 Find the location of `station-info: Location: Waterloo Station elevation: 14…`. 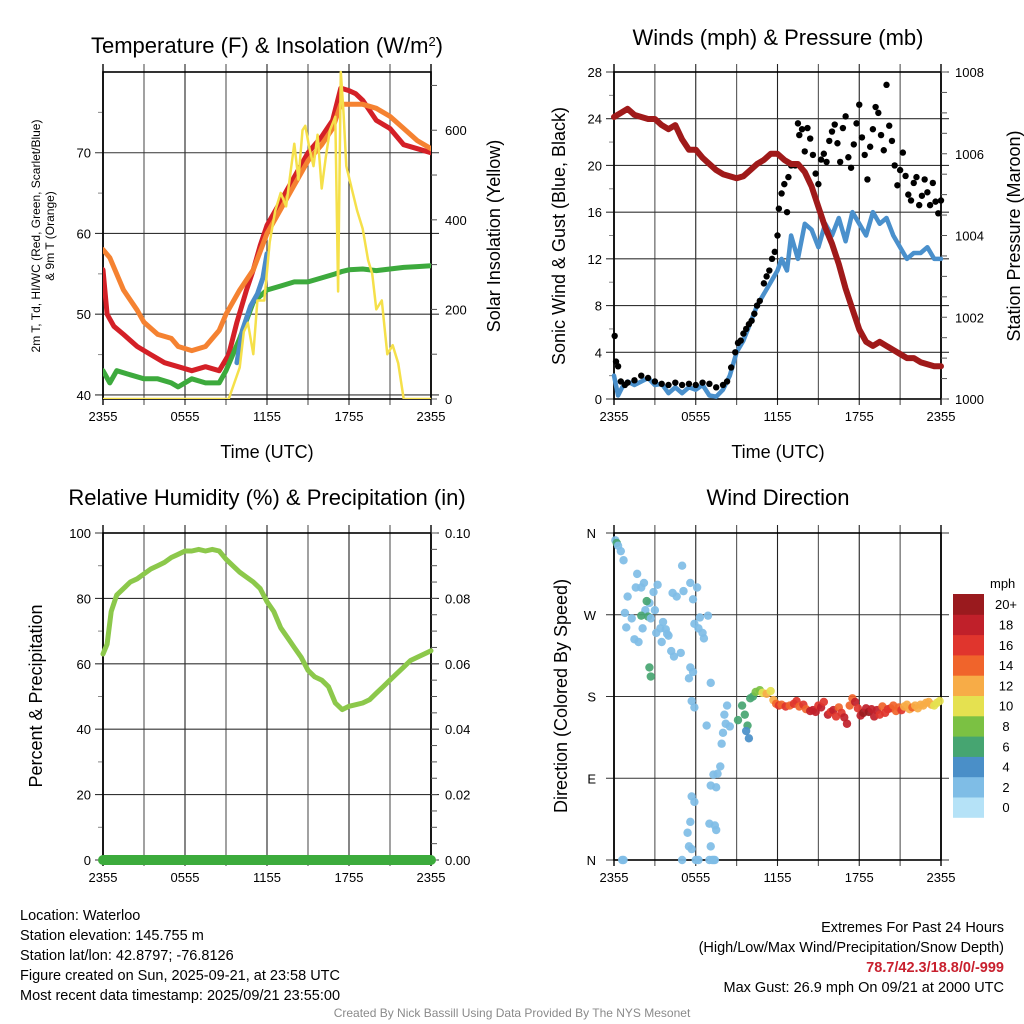

station-info: Location: Waterloo Station elevation: 14… is located at coordinates (180, 956).